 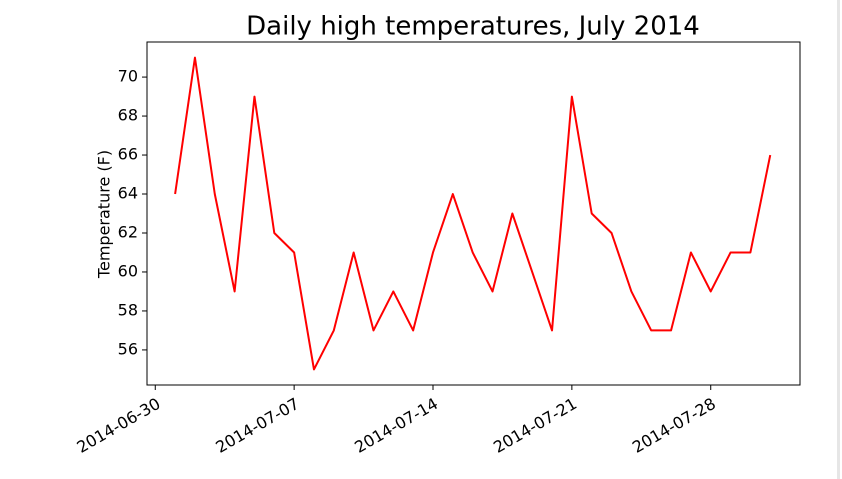 I want to click on y-axis-label: Temperature (F), so click(x=104, y=214).